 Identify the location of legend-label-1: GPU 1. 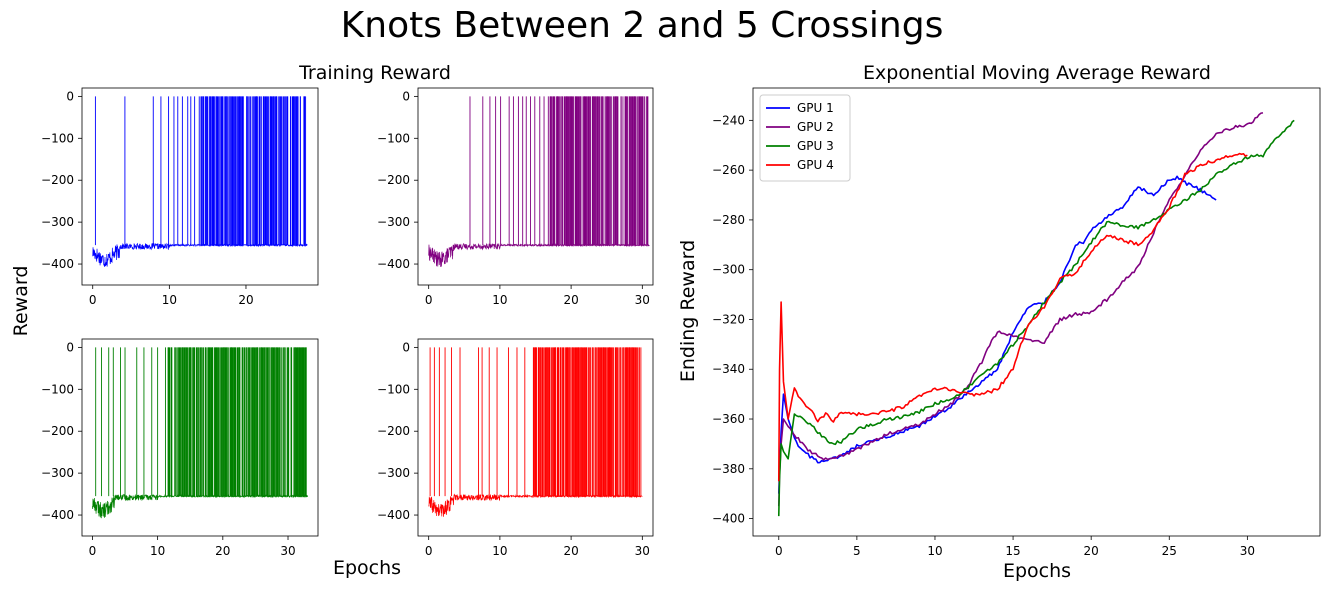
(815, 108).